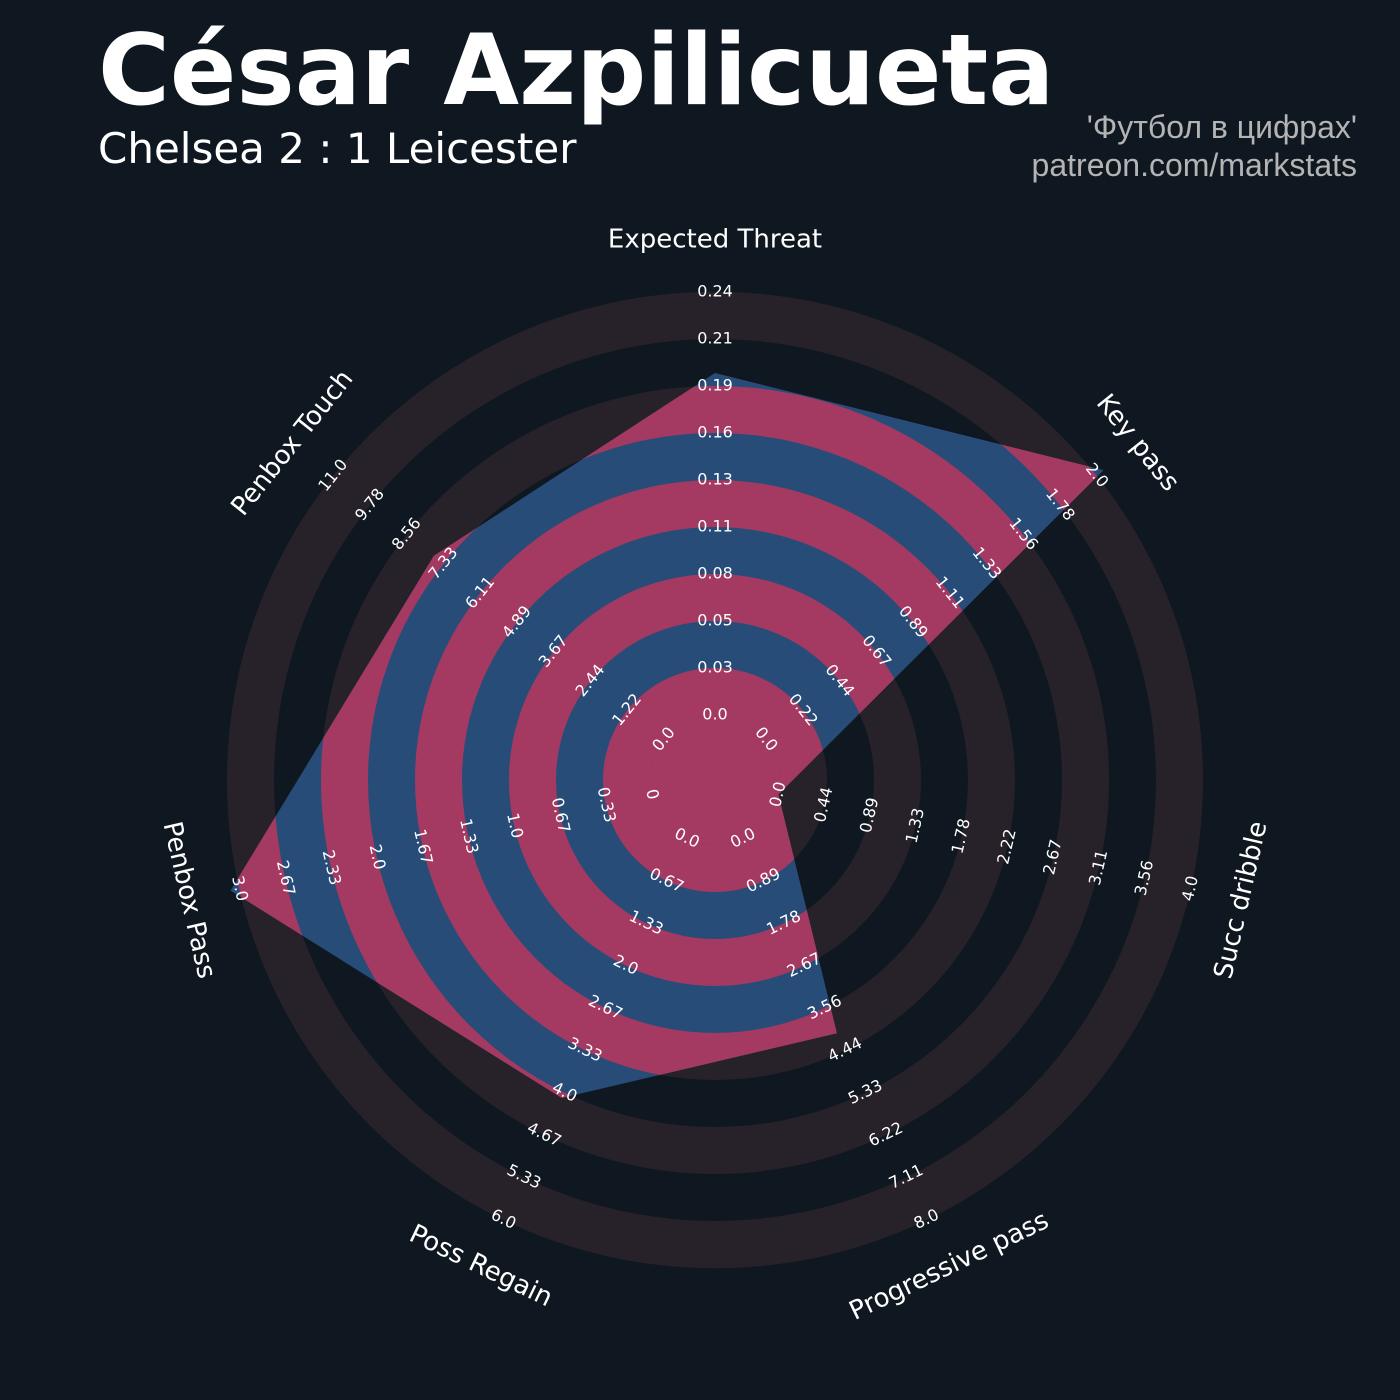  I want to click on tick-label: 0, so click(652, 794).